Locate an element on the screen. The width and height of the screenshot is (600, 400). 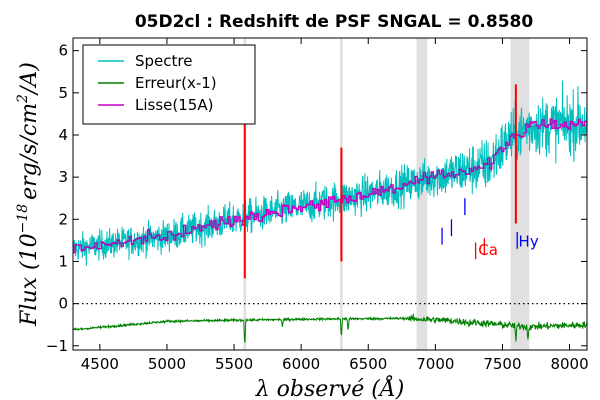
y-label-exponent: −18 is located at coordinates (23, 219).